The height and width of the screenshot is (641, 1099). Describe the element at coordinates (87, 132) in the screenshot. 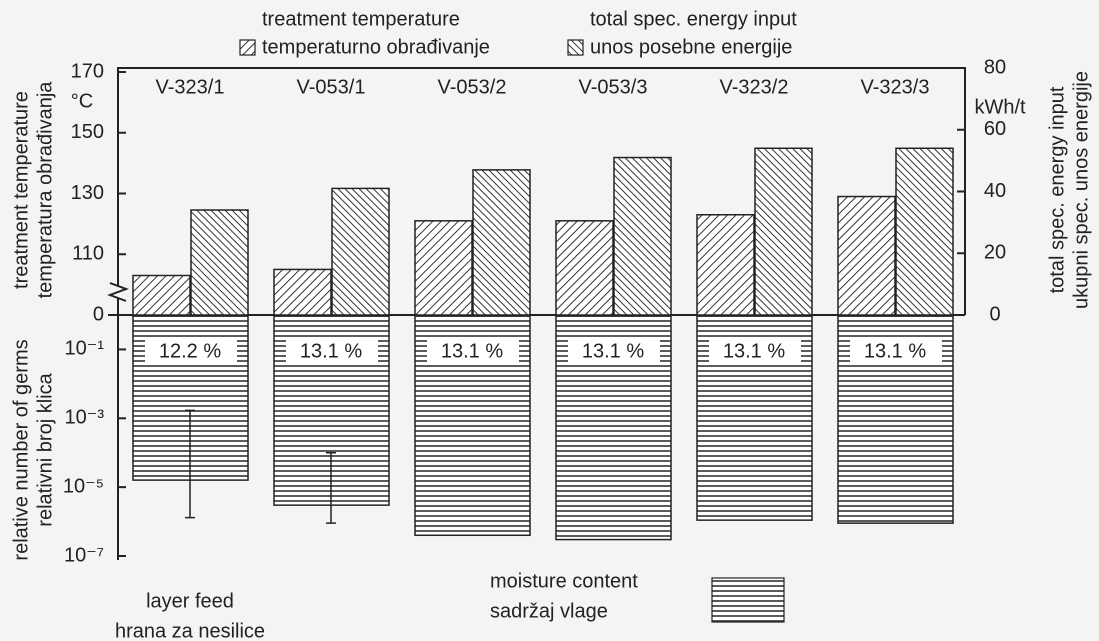

I see `y-tick-label: 150` at that location.